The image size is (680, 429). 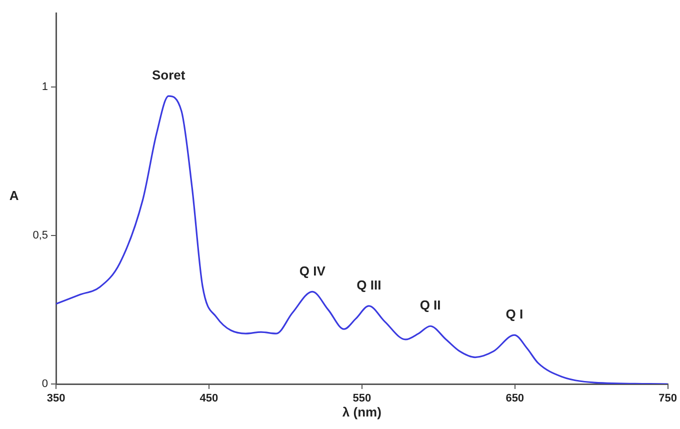 I want to click on annotation: Soret, so click(x=169, y=75).